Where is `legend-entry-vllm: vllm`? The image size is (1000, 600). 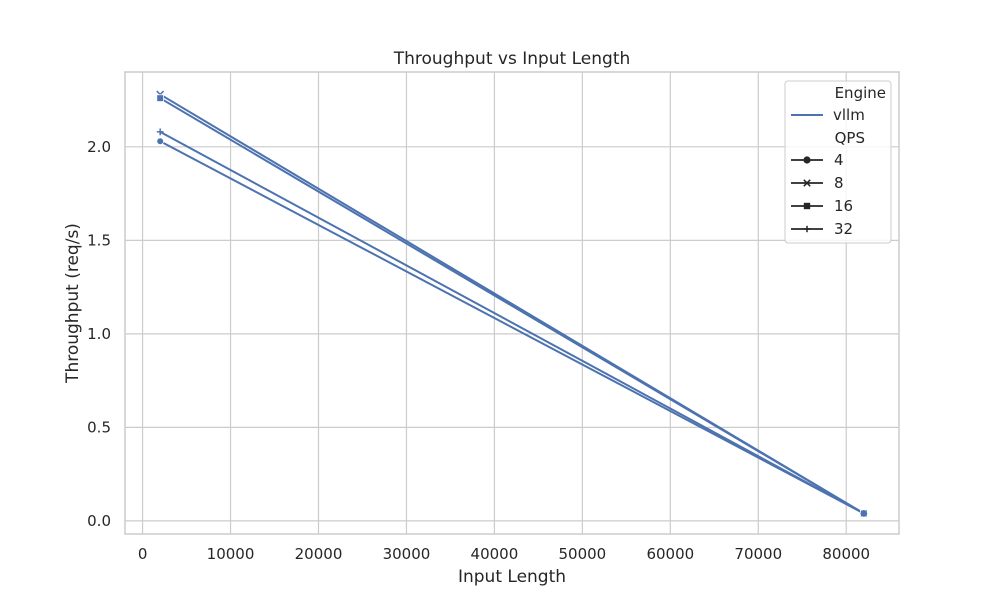 legend-entry-vllm: vllm is located at coordinates (849, 115).